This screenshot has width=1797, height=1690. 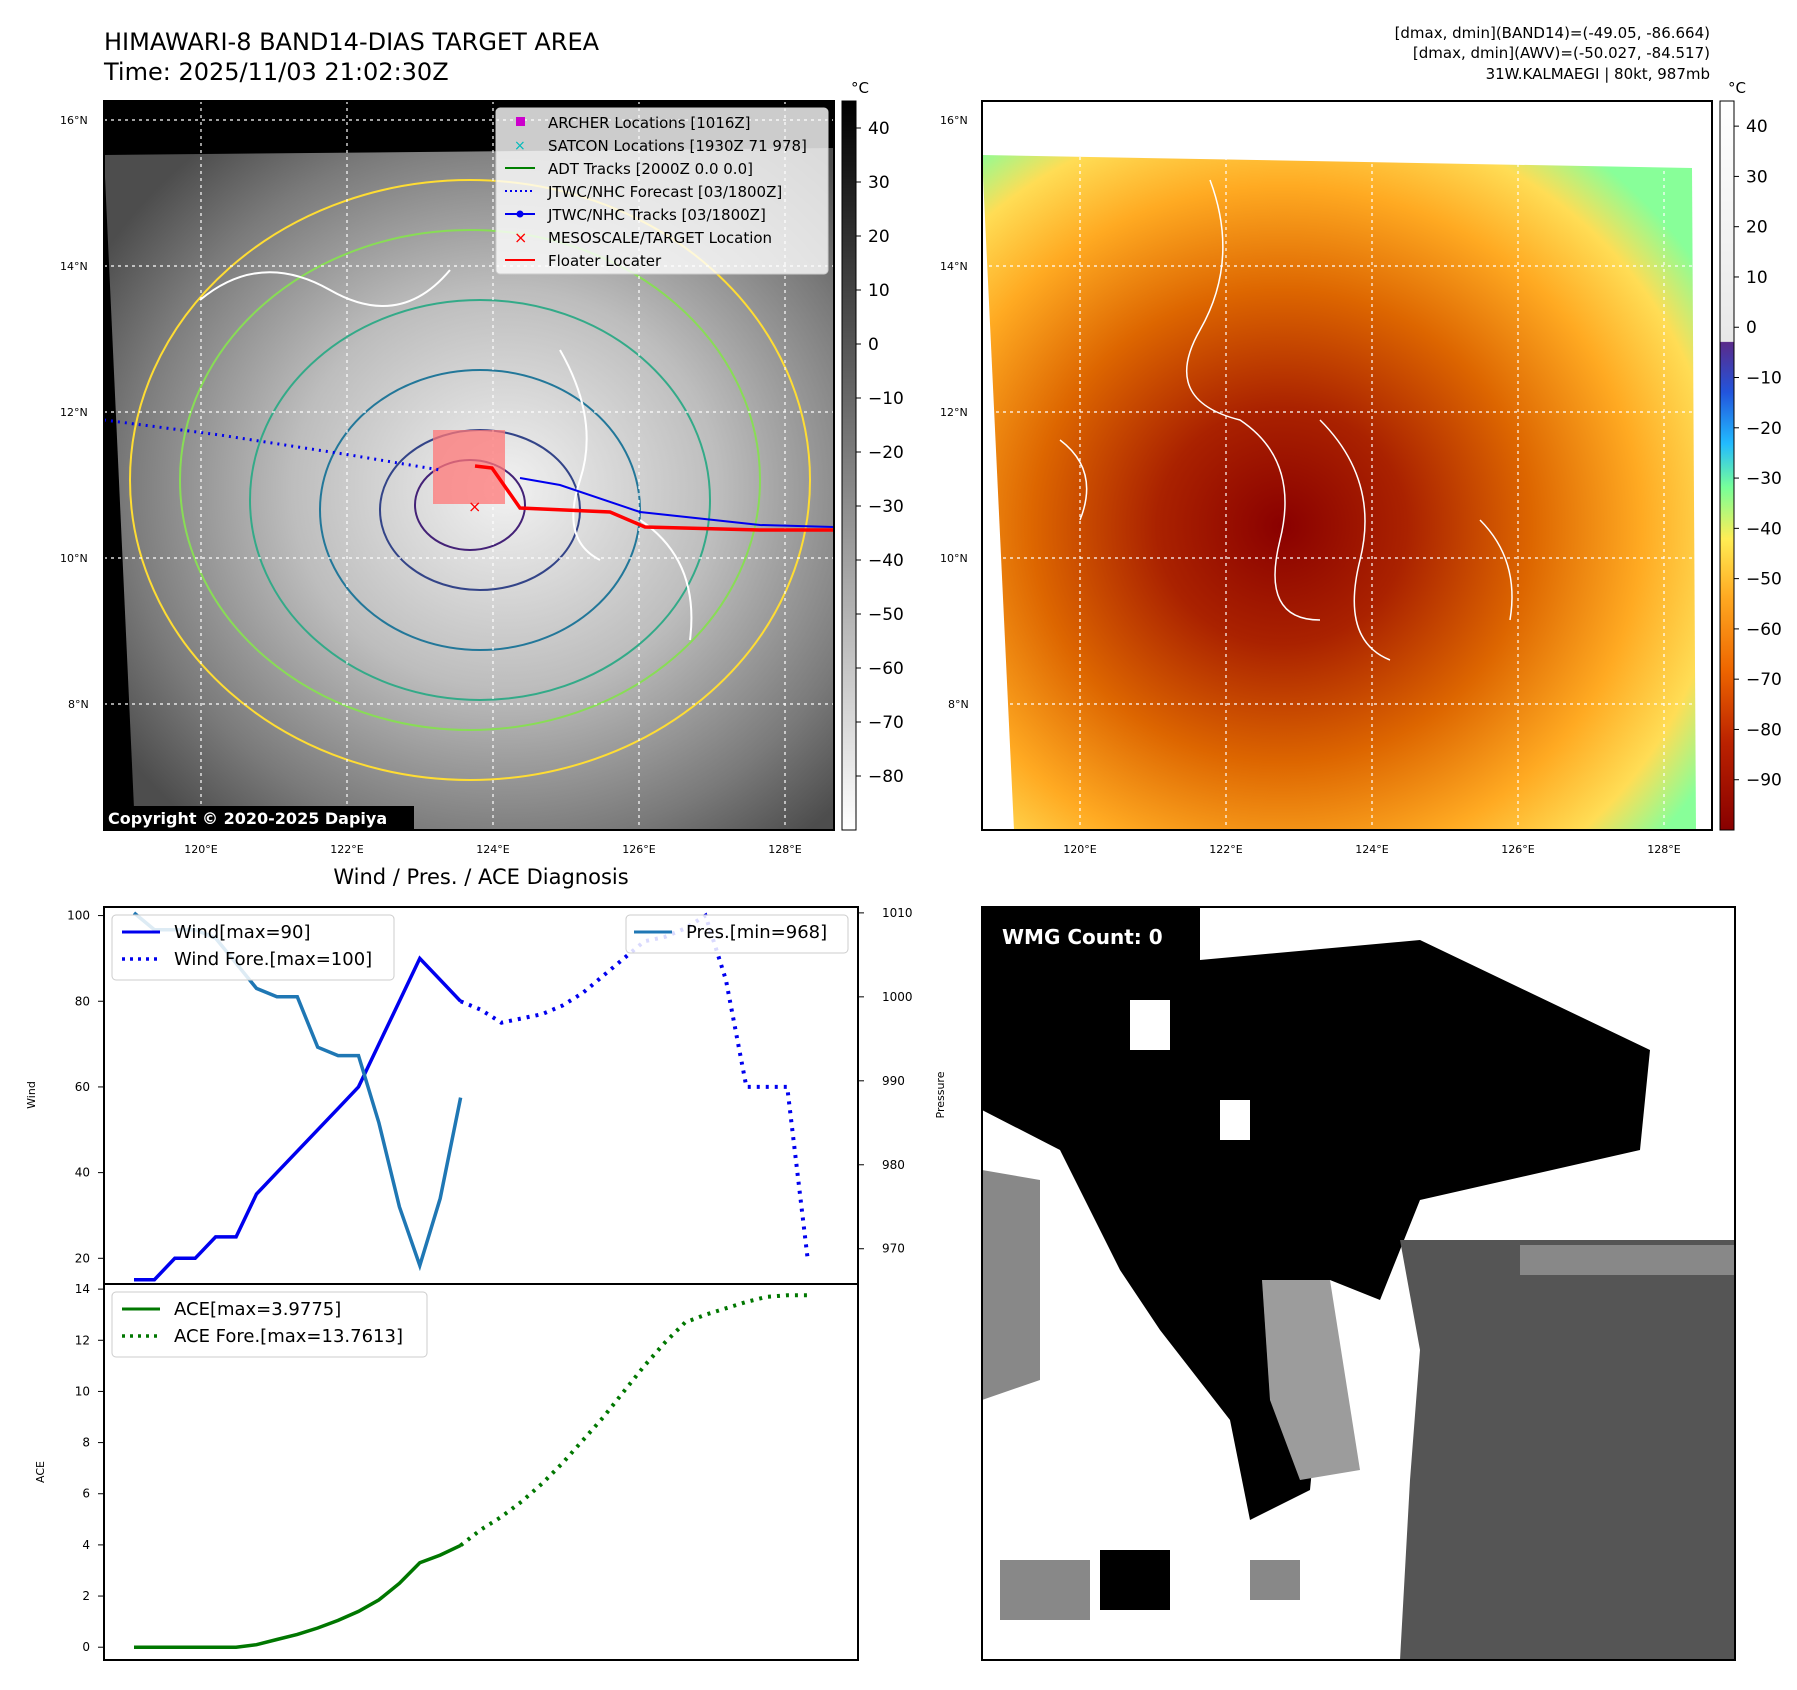 What do you see at coordinates (474, 506) in the screenshot?
I see `mesoscale-target-marker: ×` at bounding box center [474, 506].